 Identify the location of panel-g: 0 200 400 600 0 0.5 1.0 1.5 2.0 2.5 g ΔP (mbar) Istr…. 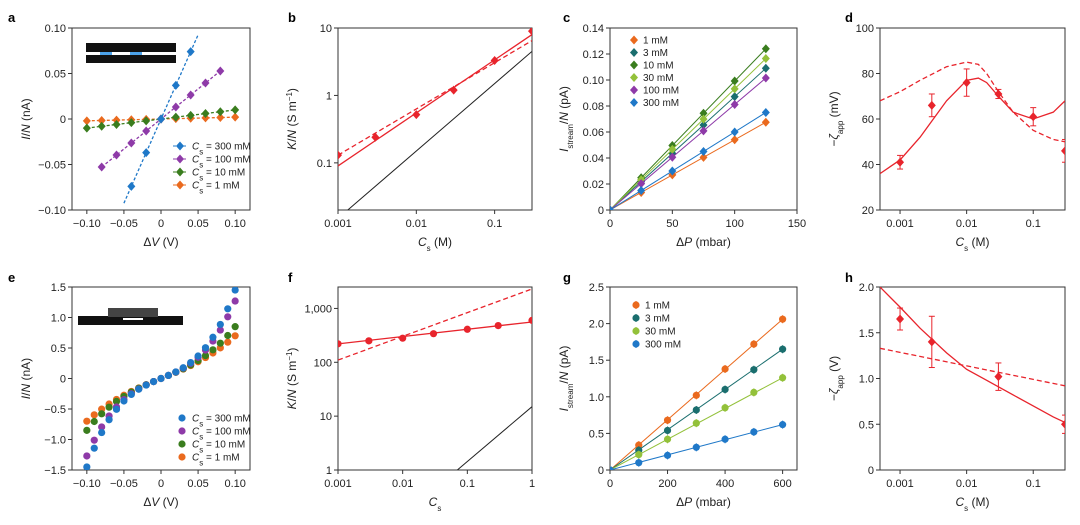
(677, 389).